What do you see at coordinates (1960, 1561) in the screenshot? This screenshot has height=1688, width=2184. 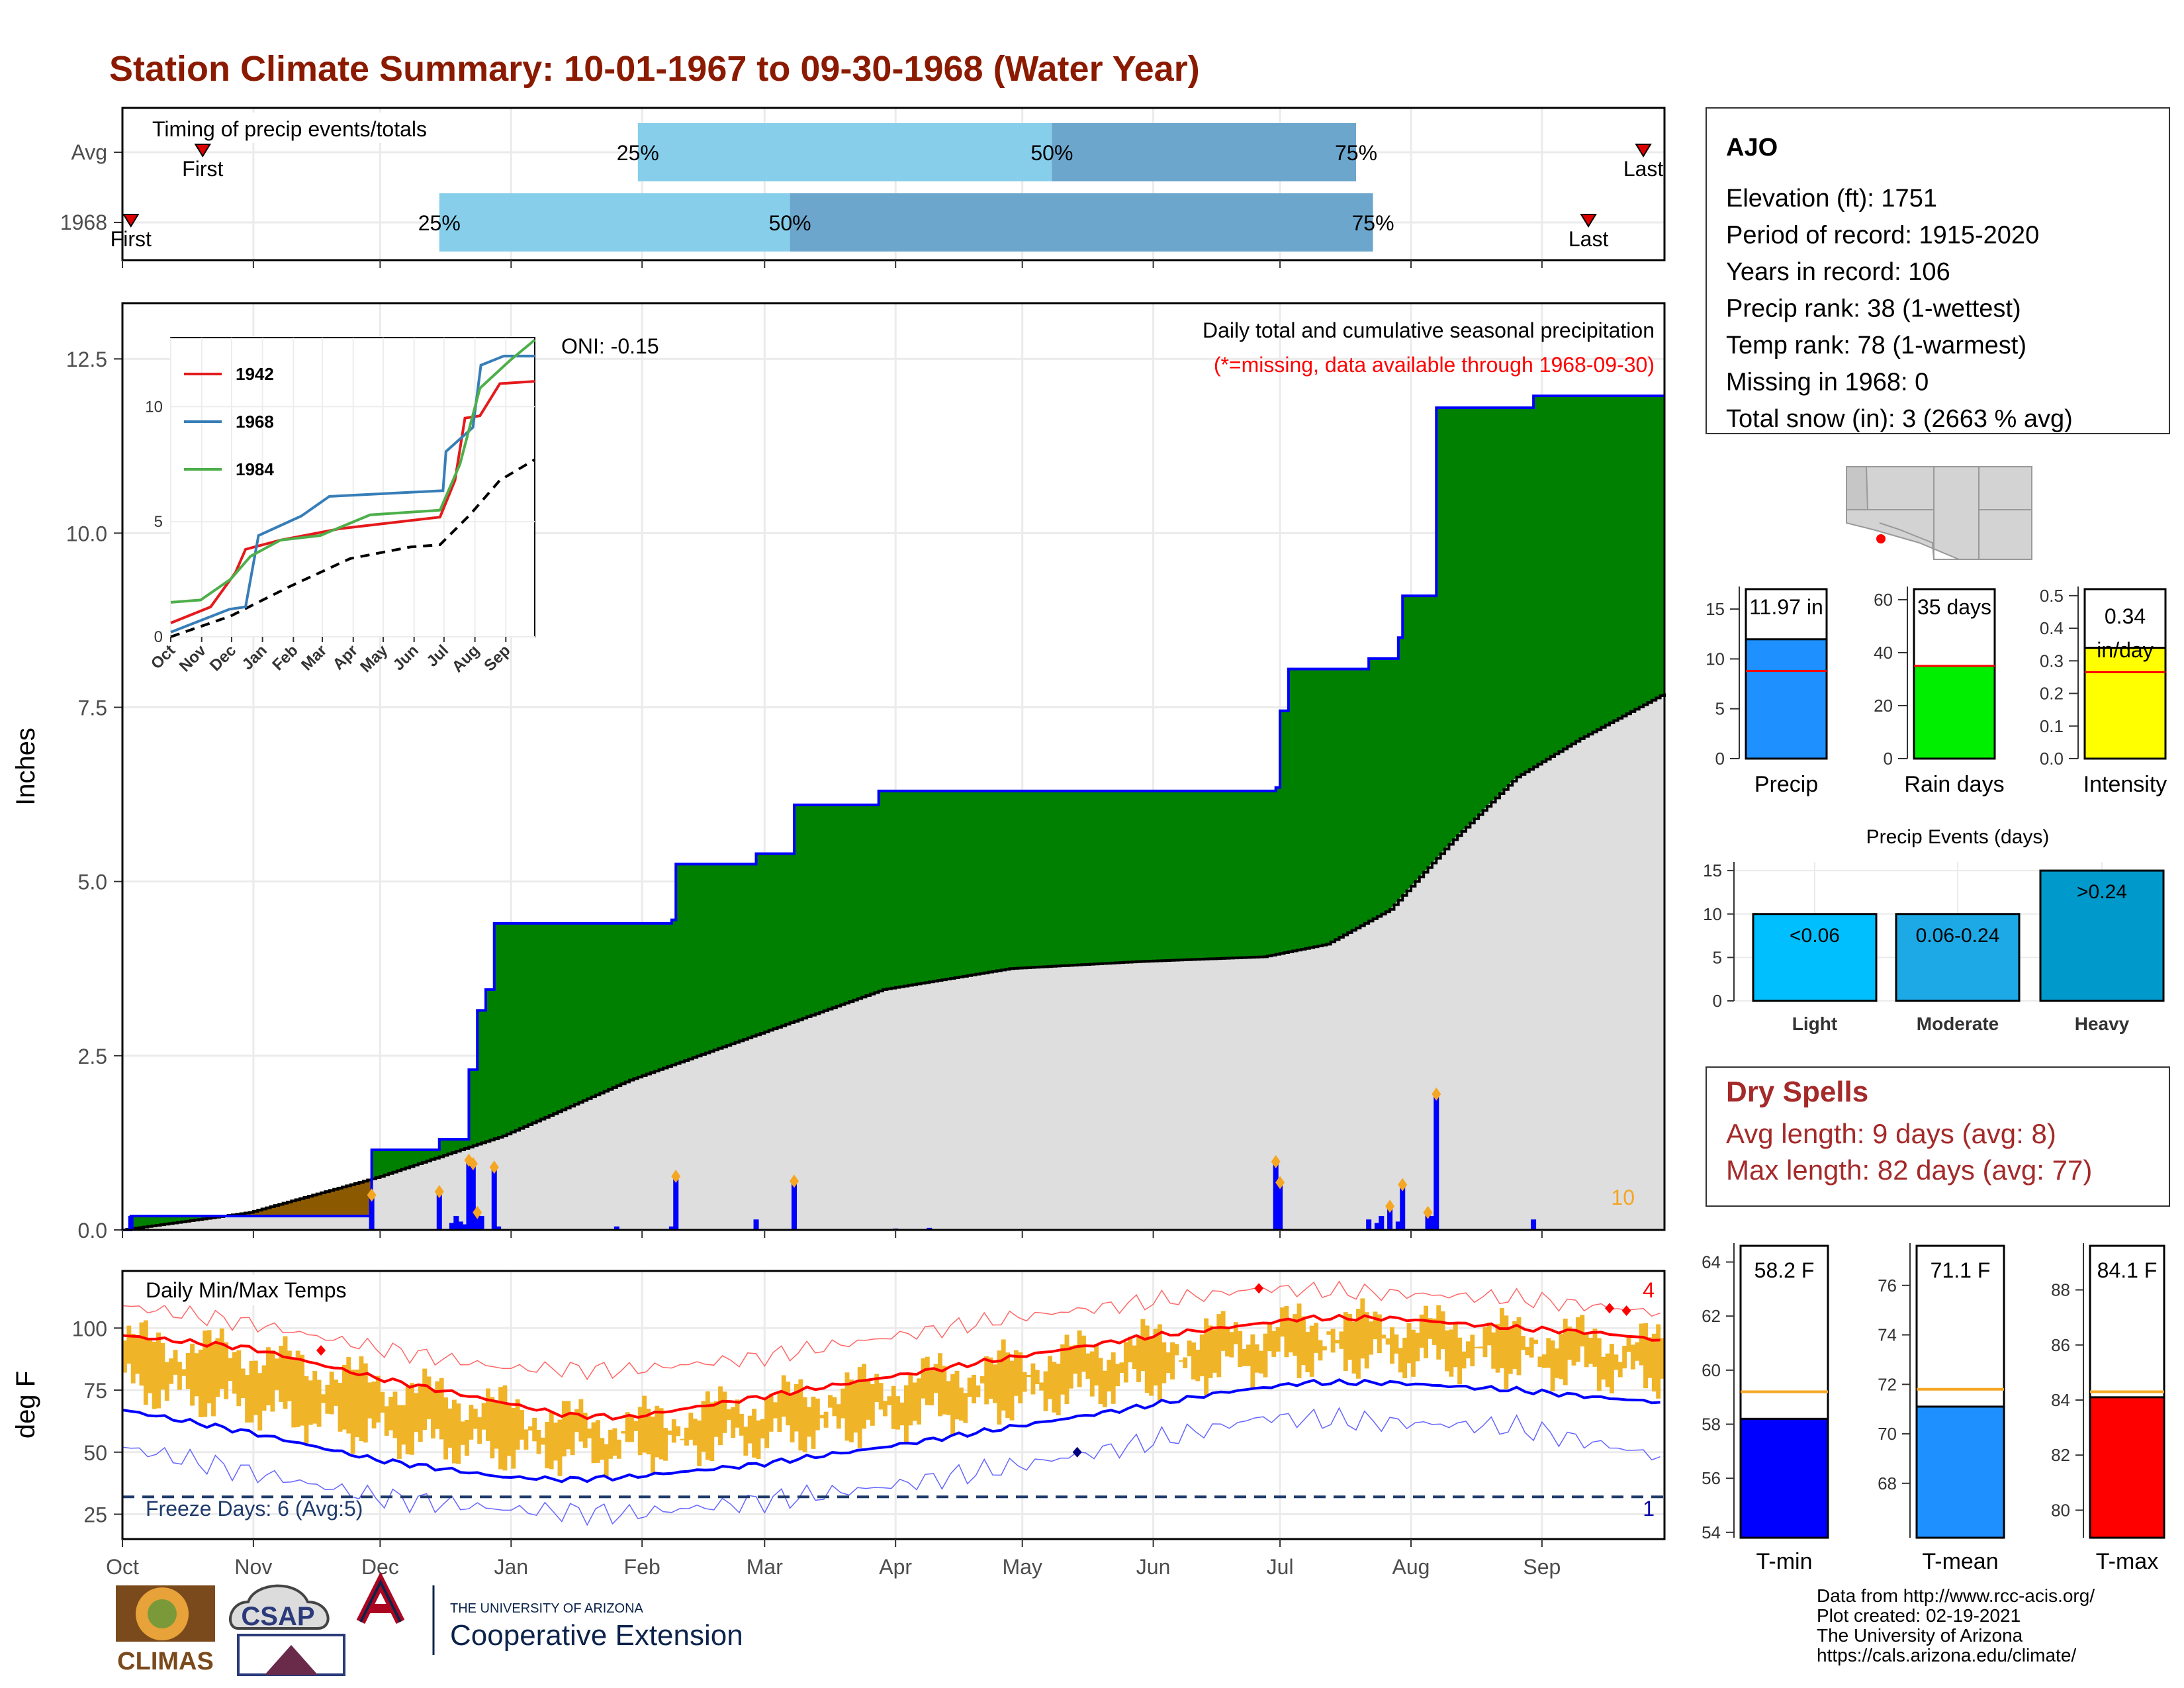 I see `tempbar-label: T-mean` at bounding box center [1960, 1561].